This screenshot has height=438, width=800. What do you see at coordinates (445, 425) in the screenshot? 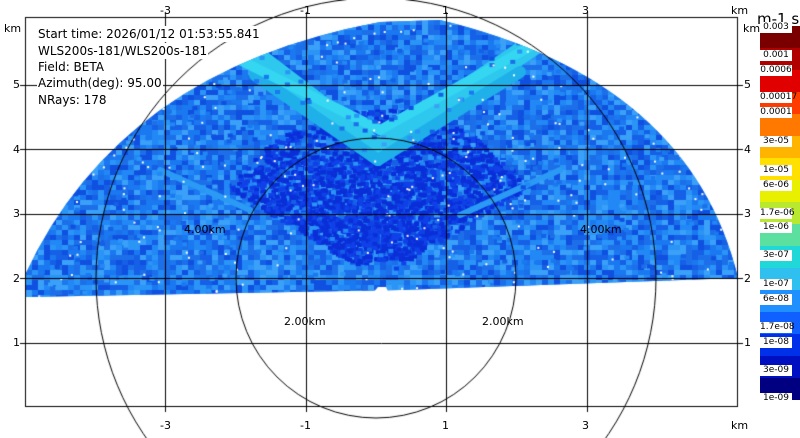
I see `x-tick-bottom: 1` at bounding box center [445, 425].